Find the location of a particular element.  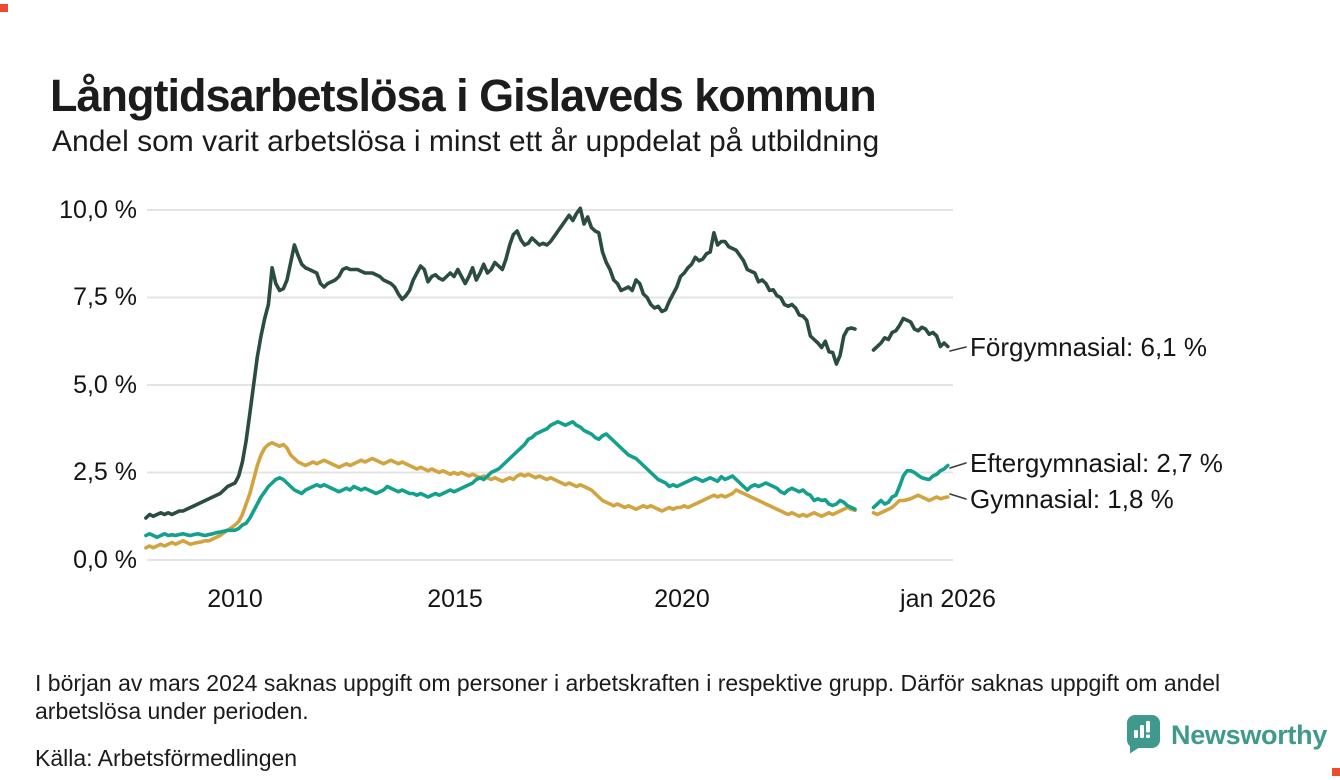

y-axis-tick: 7,5 % is located at coordinates (105, 297).